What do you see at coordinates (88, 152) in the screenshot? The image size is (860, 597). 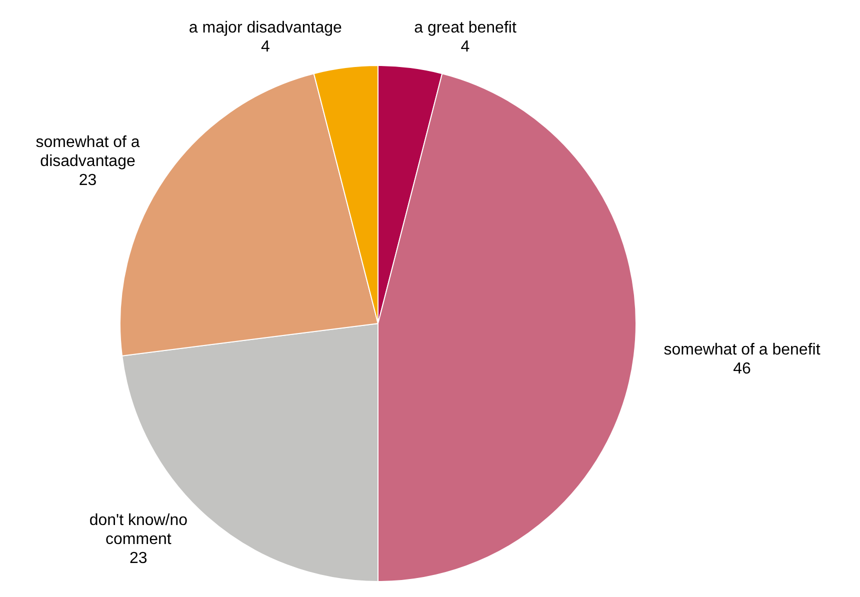 I see `slice-label: somewhat of a disadvantage` at bounding box center [88, 152].